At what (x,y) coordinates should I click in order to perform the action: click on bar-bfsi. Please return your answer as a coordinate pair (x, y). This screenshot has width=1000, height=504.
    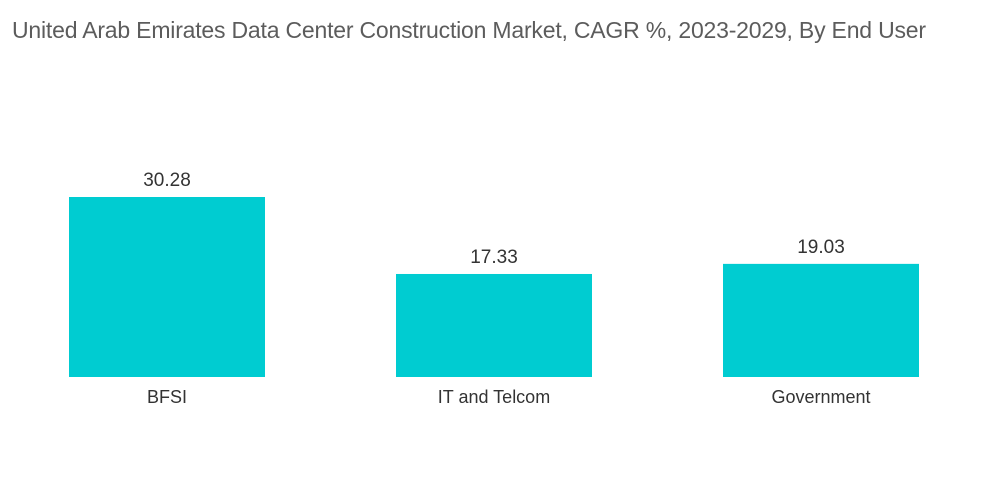
    Looking at the image, I should click on (167, 287).